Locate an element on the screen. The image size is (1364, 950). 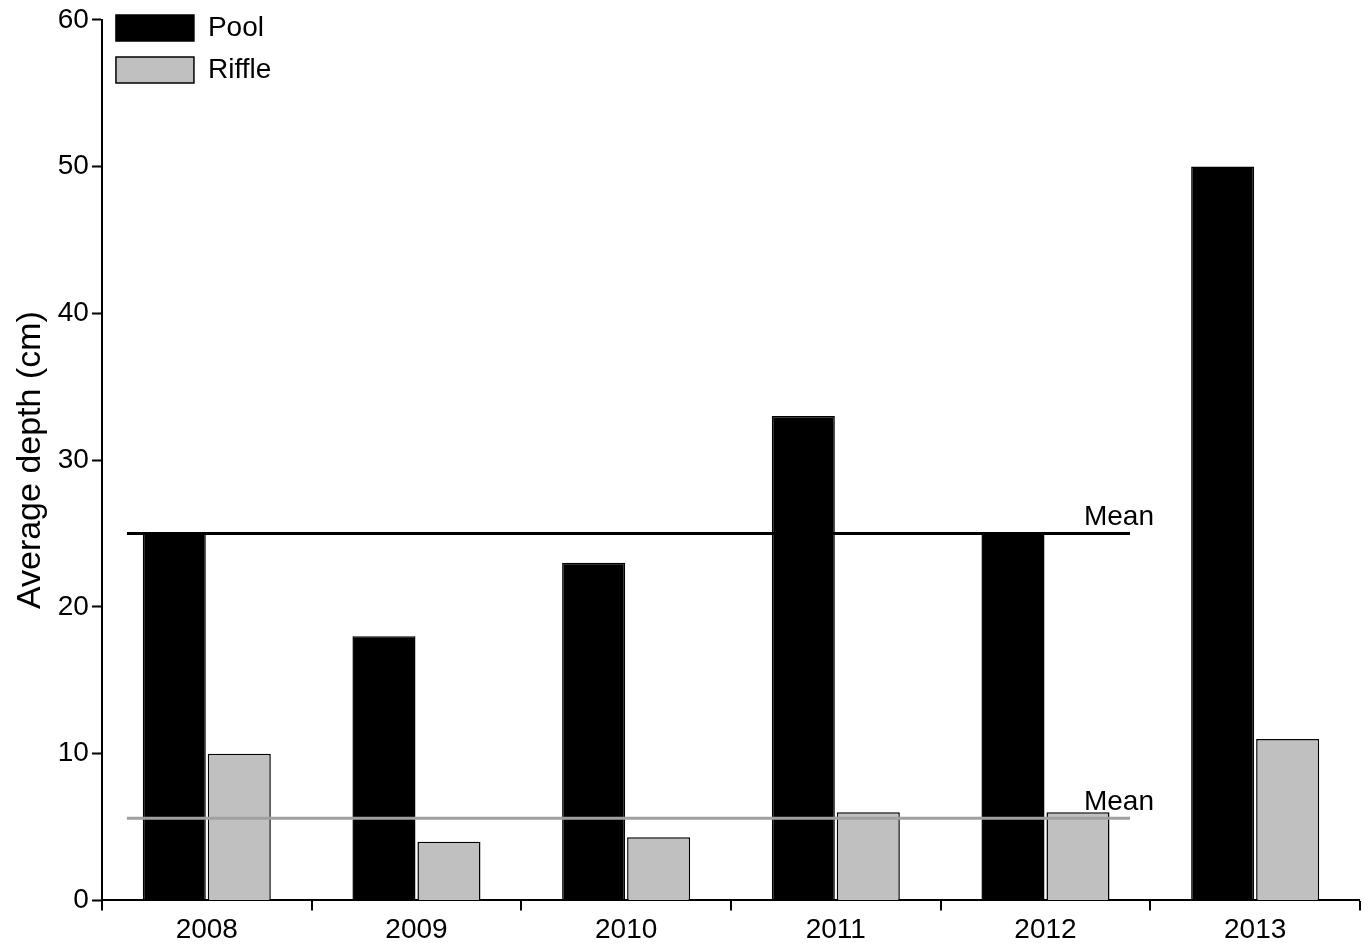
legend-label: Riffle is located at coordinates (239, 68).